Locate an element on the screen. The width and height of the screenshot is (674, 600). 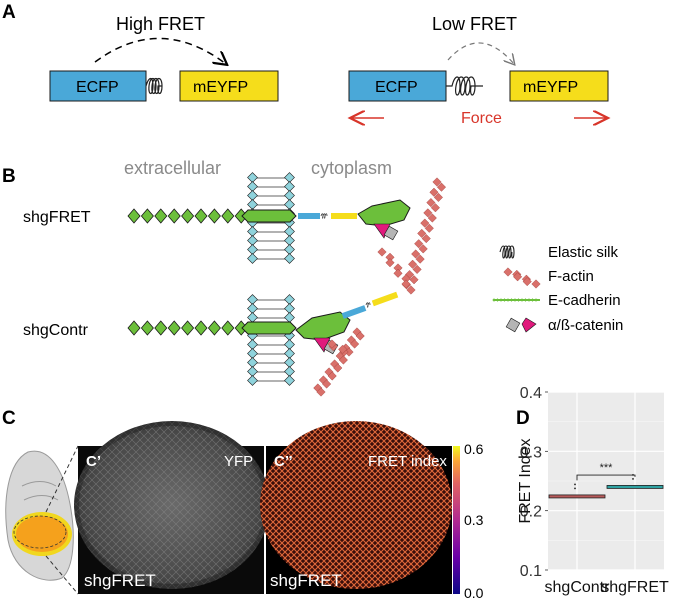
alpha-catenin-icon is located at coordinates (529, 325).